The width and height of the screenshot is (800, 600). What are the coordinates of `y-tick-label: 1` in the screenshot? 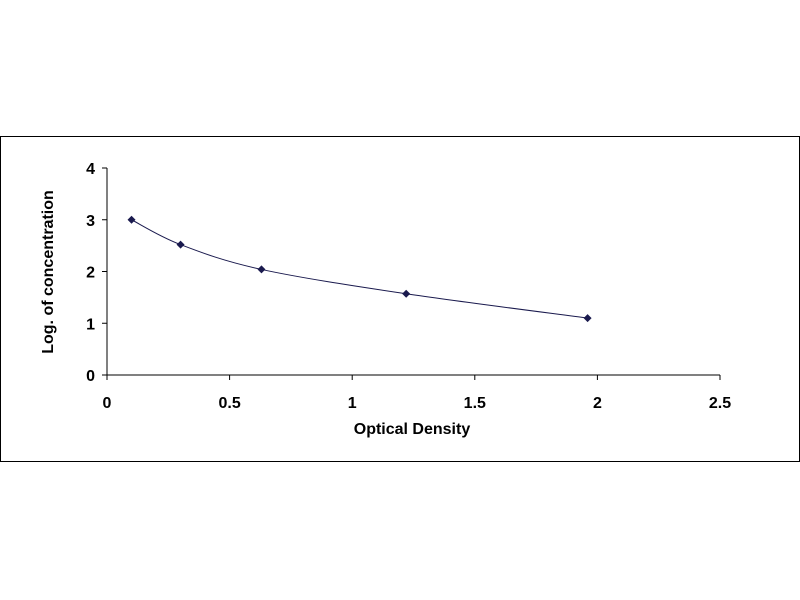 It's located at (90, 324).